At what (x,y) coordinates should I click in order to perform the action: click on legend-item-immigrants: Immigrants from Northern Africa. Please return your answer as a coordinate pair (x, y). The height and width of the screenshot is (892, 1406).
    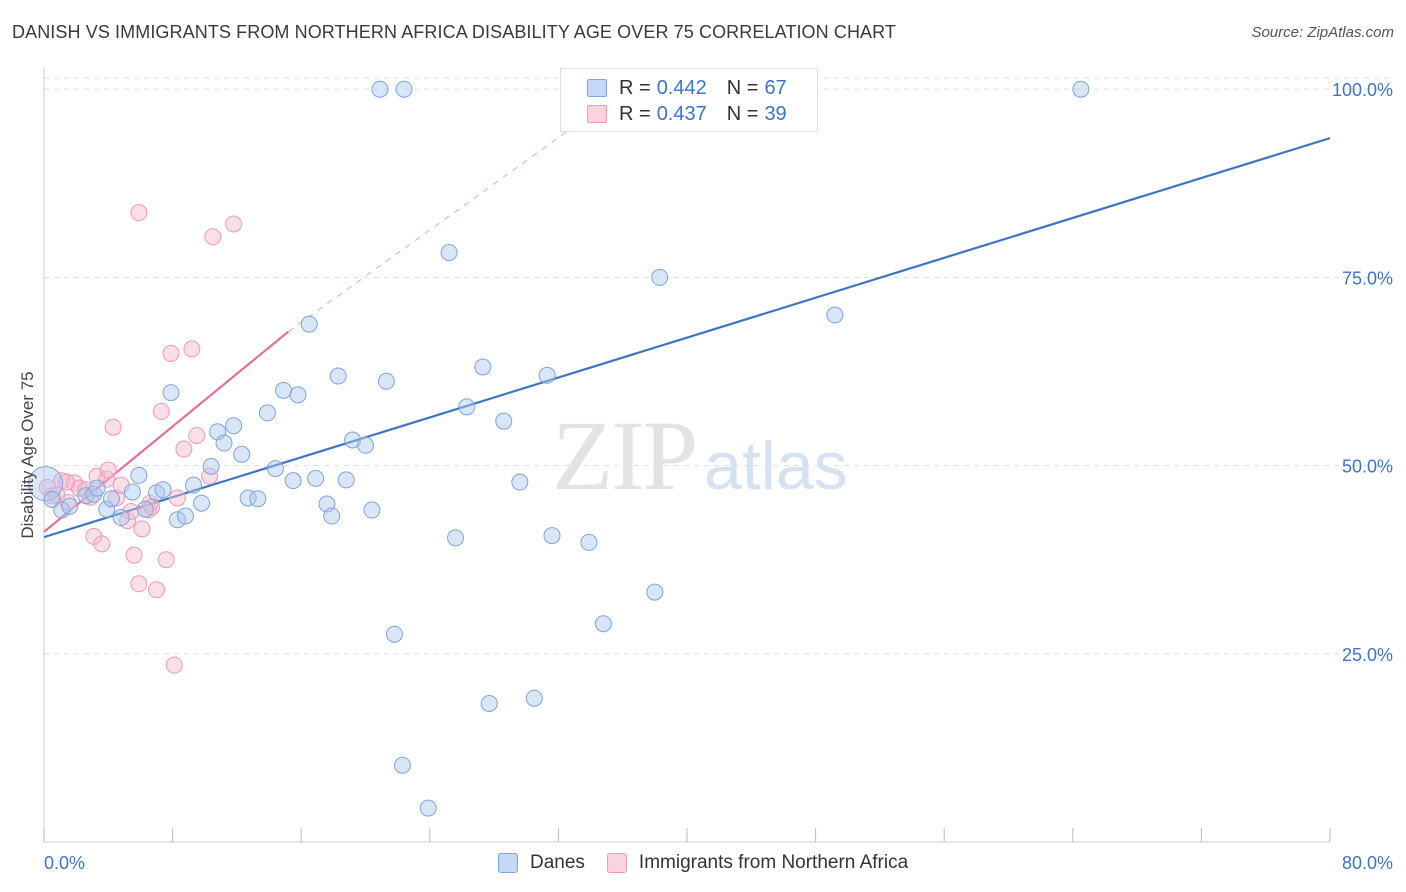
    Looking at the image, I should click on (757, 863).